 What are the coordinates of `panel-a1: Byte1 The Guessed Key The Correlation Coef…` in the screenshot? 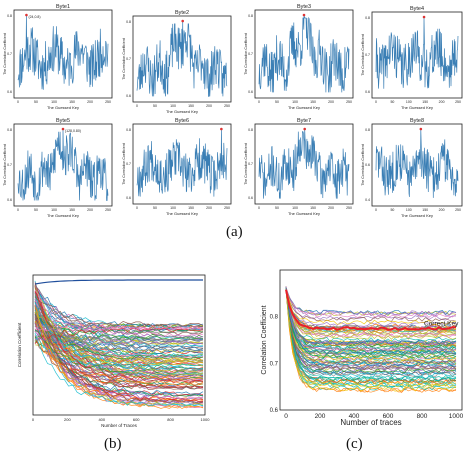 It's located at (58, 57).